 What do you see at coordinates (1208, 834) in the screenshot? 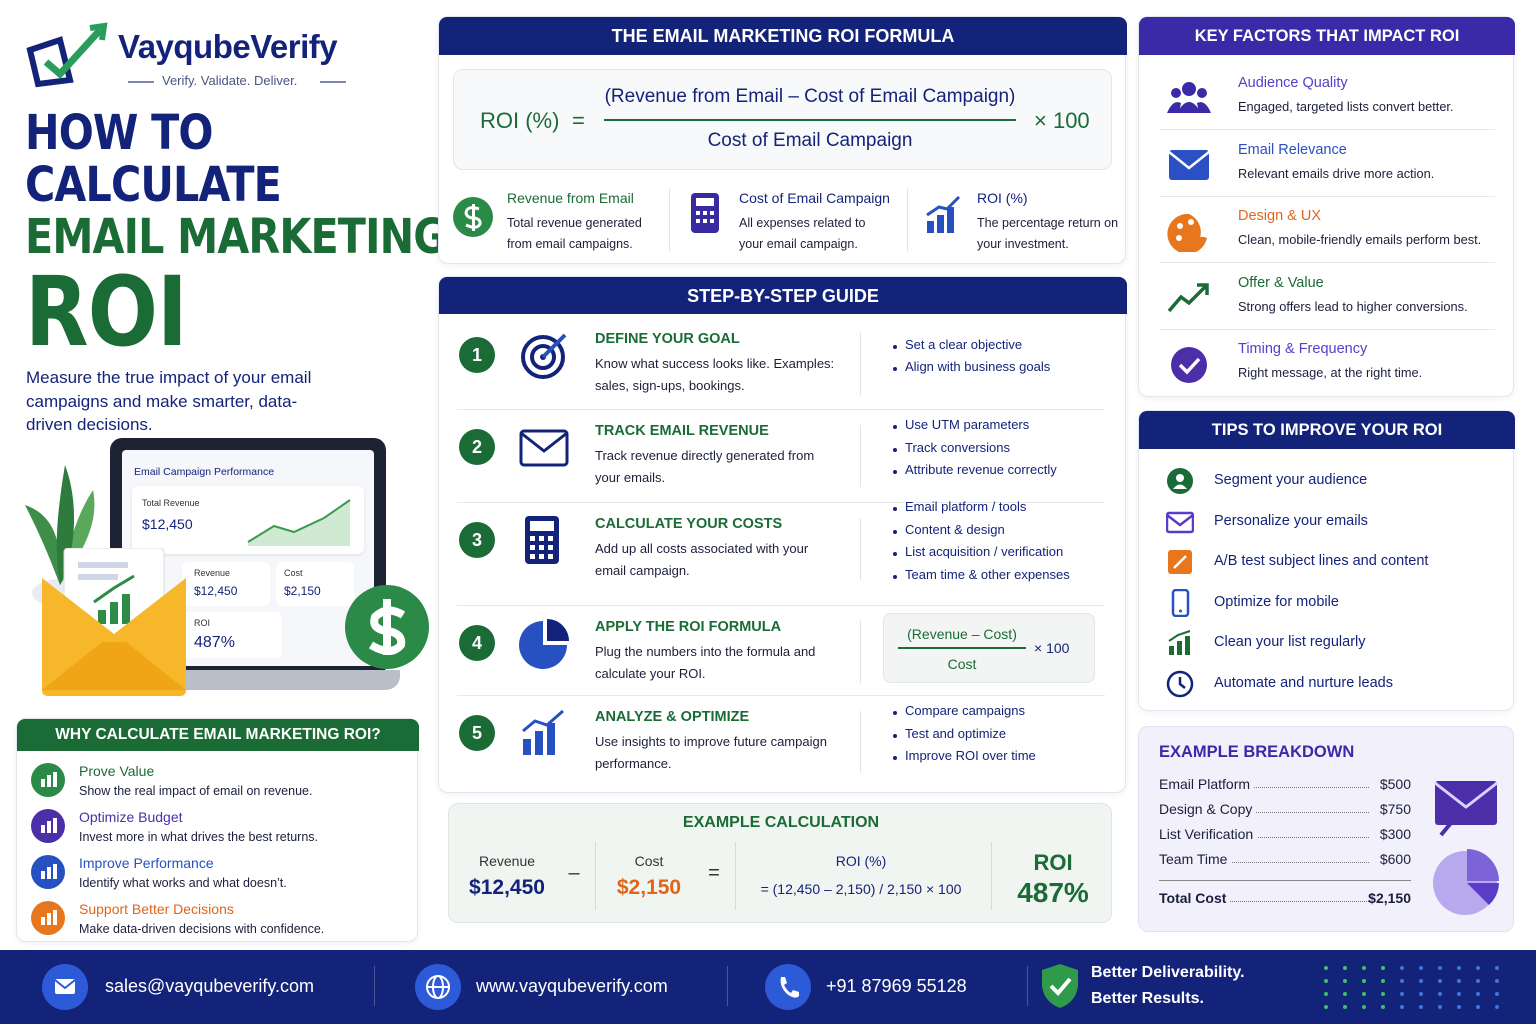
I see `breakdown-label: List Verification` at bounding box center [1208, 834].